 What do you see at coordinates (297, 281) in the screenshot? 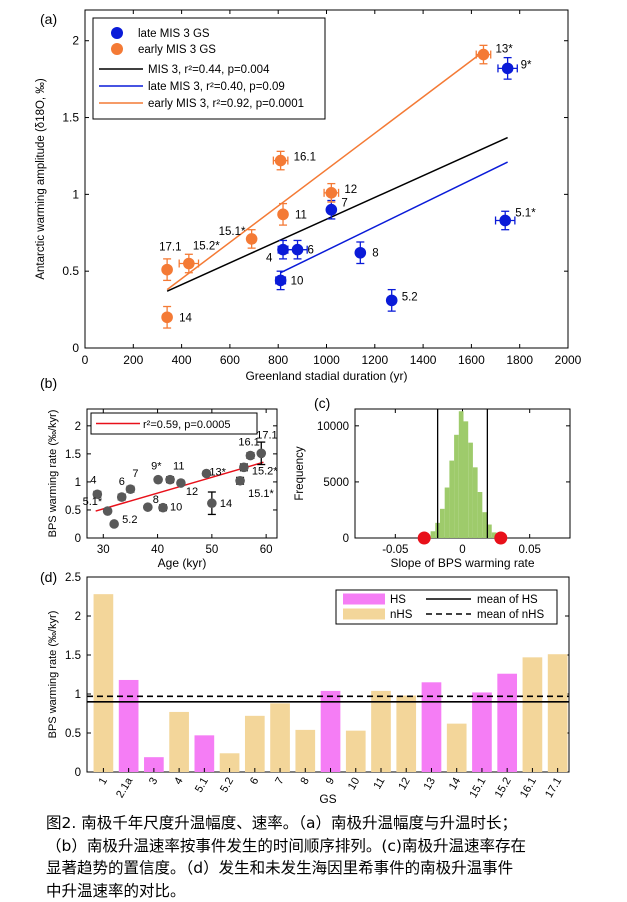
I see `point-label: 10` at bounding box center [297, 281].